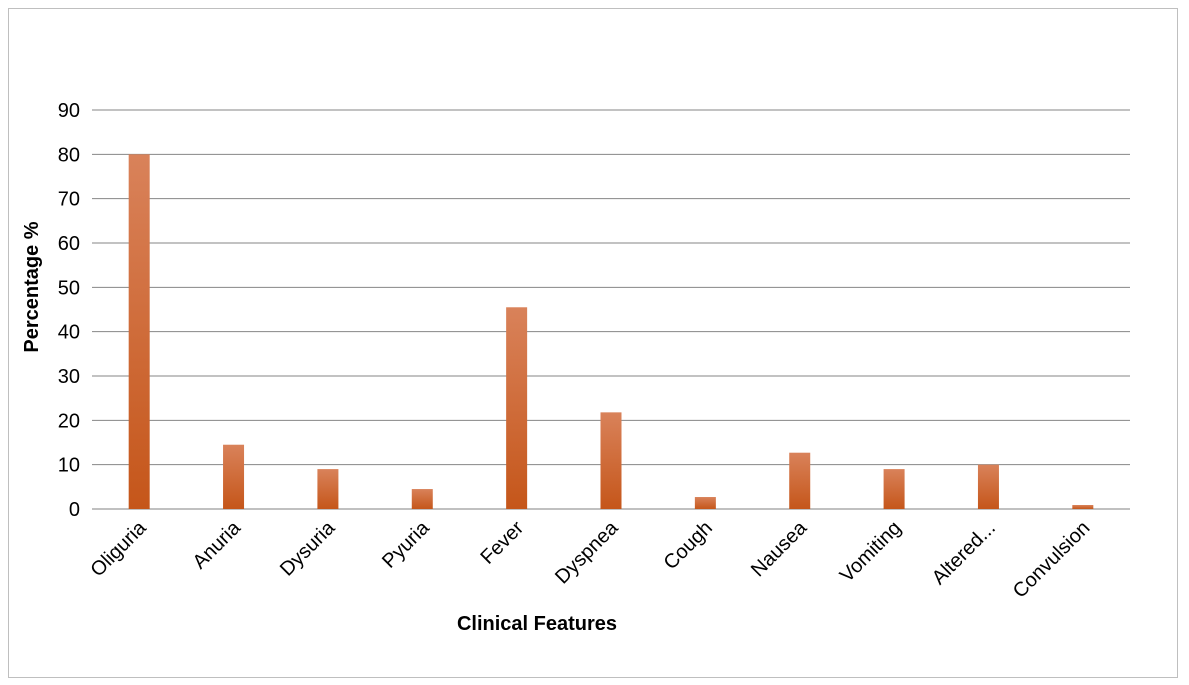 The height and width of the screenshot is (685, 1189). Describe the element at coordinates (69, 421) in the screenshot. I see `y-tick-label: 20` at that location.